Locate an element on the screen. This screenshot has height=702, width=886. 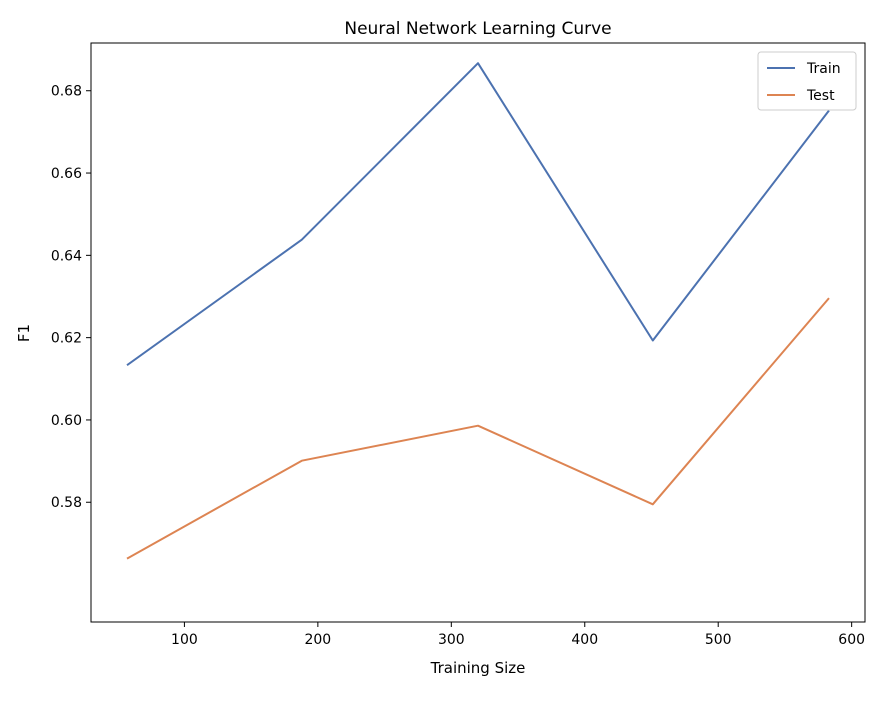
x-tick-label: 100 is located at coordinates (184, 640).